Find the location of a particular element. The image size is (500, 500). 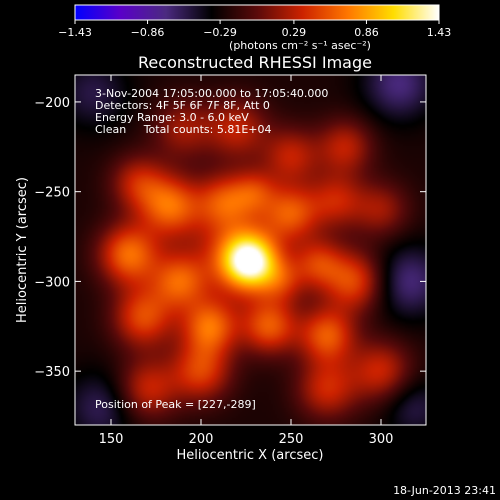

annotation-time-range: 3-Nov-2004 17:05:00.000 to 17:05:40.000 is located at coordinates (211, 93).